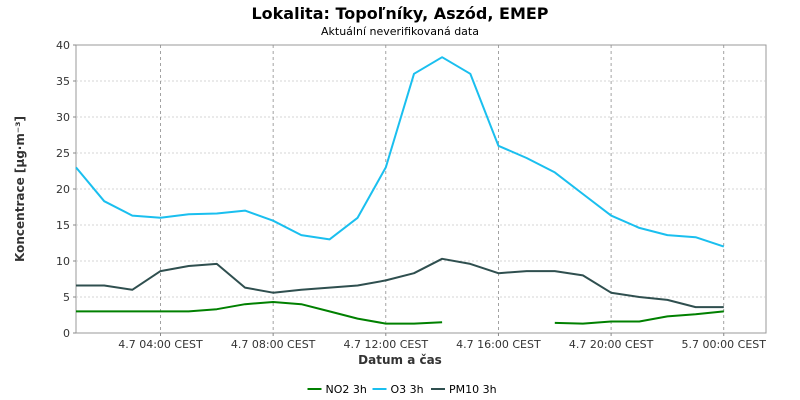  I want to click on x-axis-label: Datum a čas, so click(400, 360).